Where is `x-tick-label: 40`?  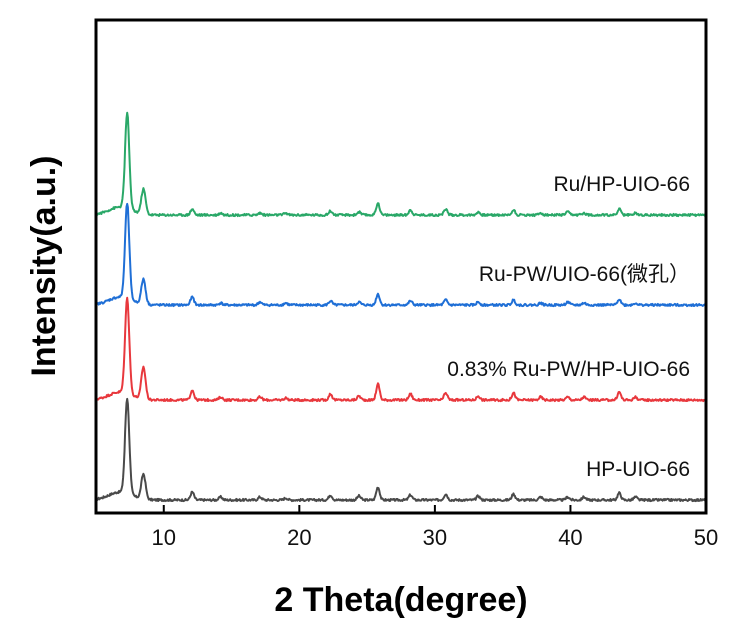
x-tick-label: 40 is located at coordinates (570, 537).